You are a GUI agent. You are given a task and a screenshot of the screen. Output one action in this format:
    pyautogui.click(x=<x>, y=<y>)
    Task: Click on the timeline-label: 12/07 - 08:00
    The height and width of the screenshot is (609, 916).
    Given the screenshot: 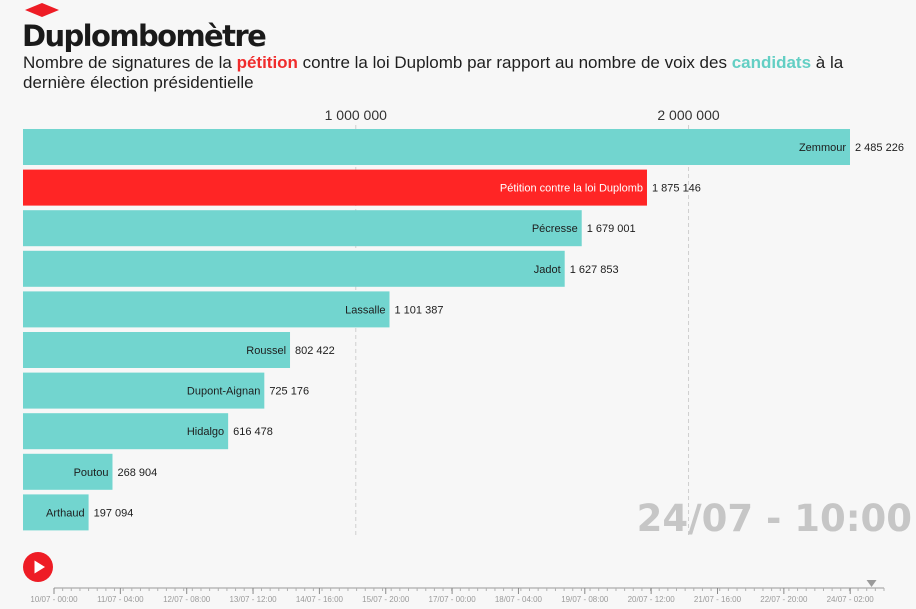 What is the action you would take?
    pyautogui.click(x=187, y=599)
    